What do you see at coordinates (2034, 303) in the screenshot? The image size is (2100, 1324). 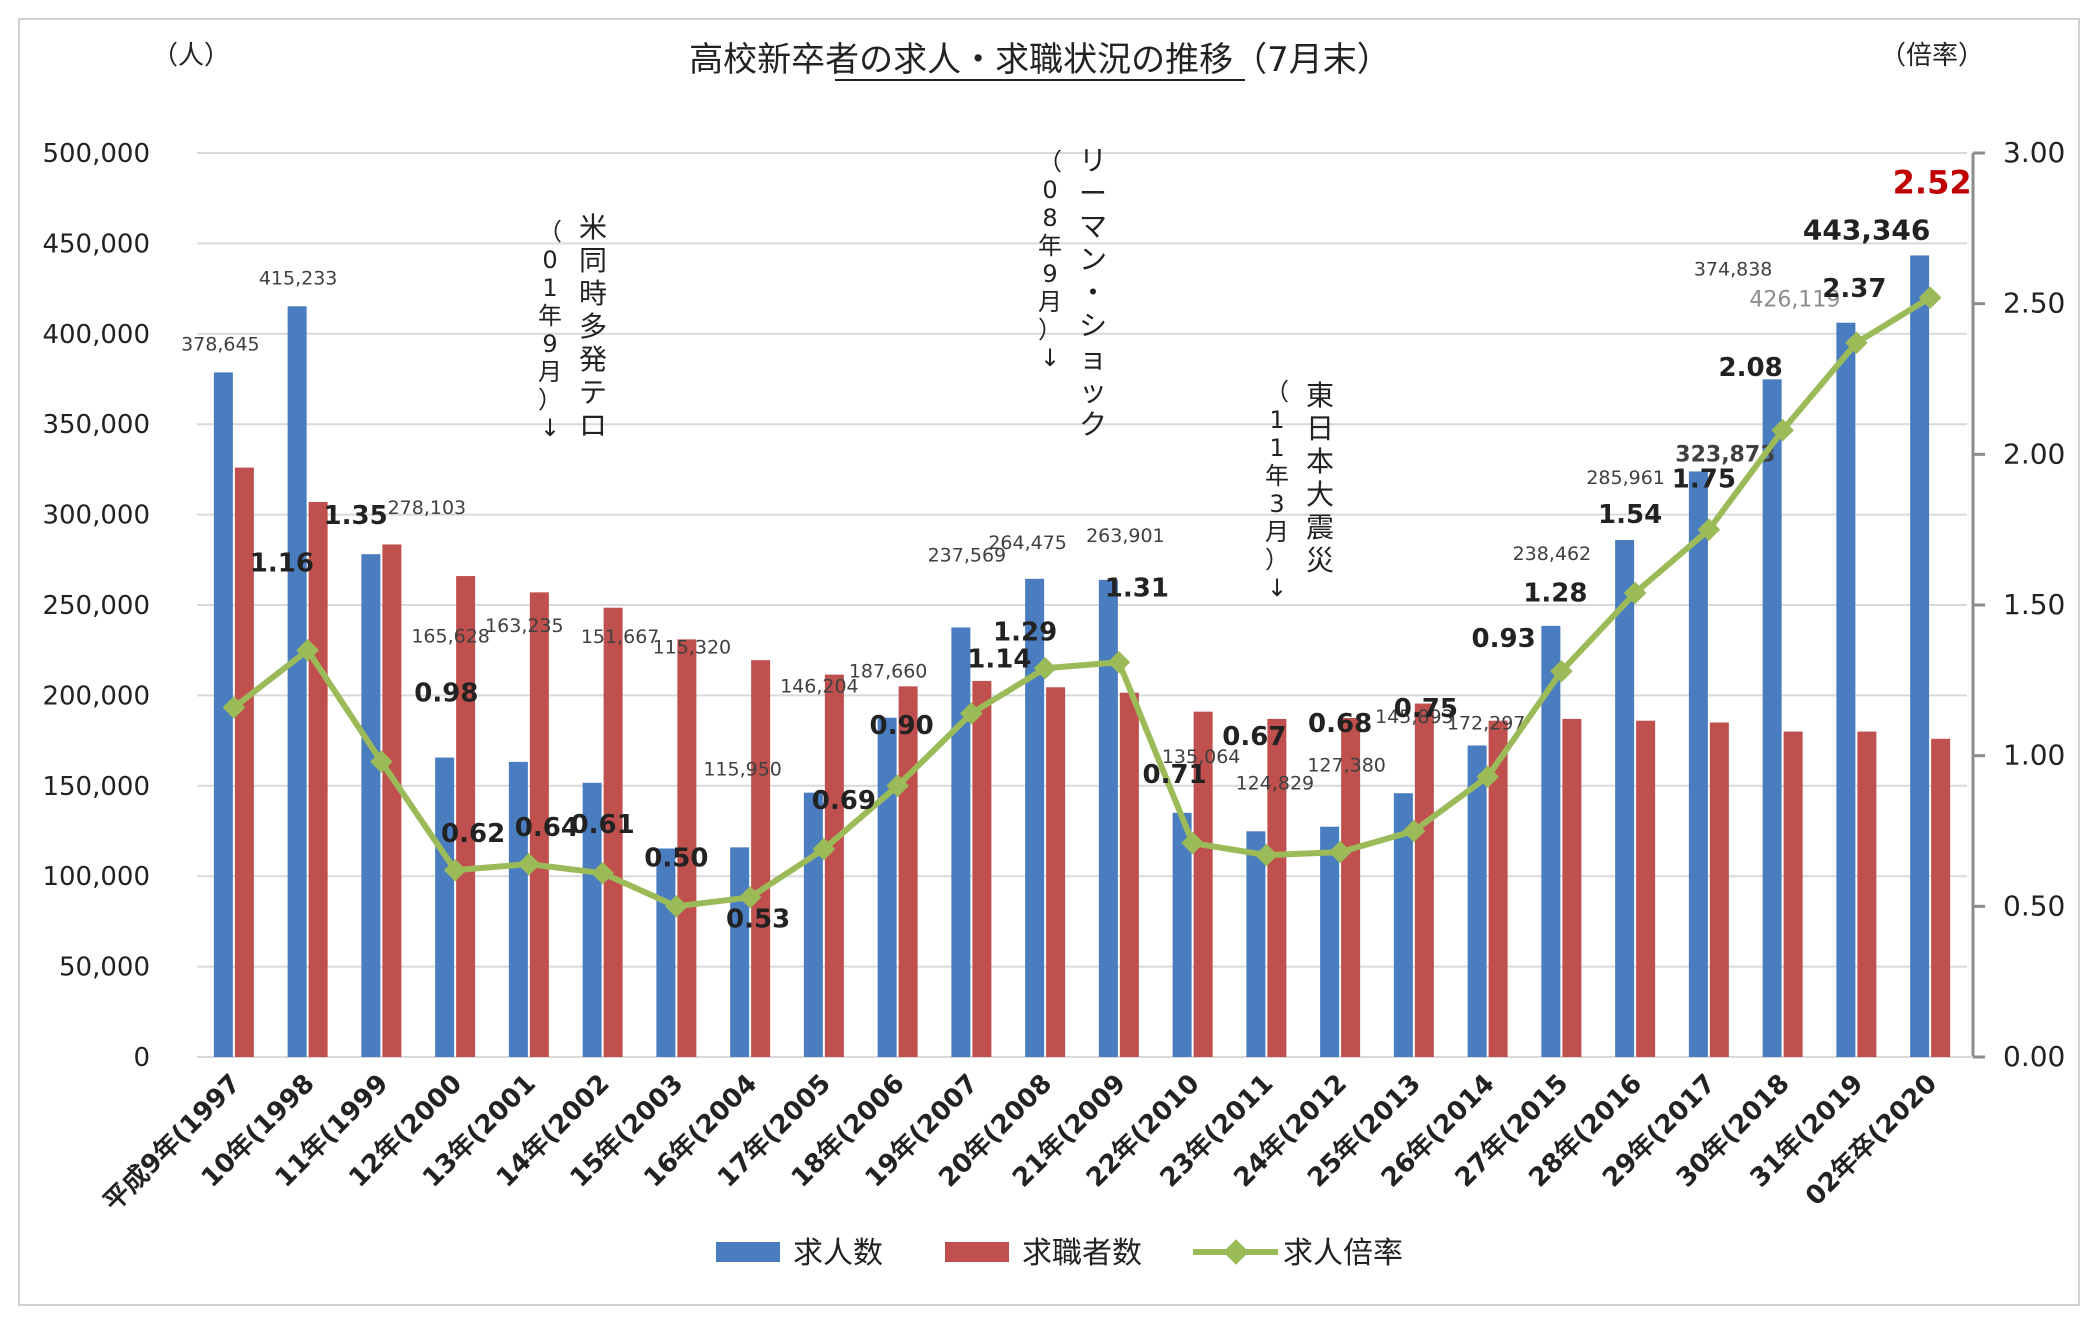 I see `y2-tick-label: 2.50` at bounding box center [2034, 303].